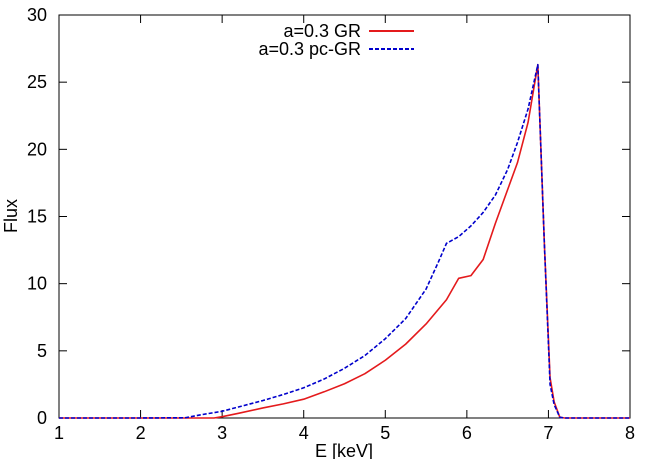 The height and width of the screenshot is (459, 656). I want to click on y-tick-label: 5, so click(42, 351).